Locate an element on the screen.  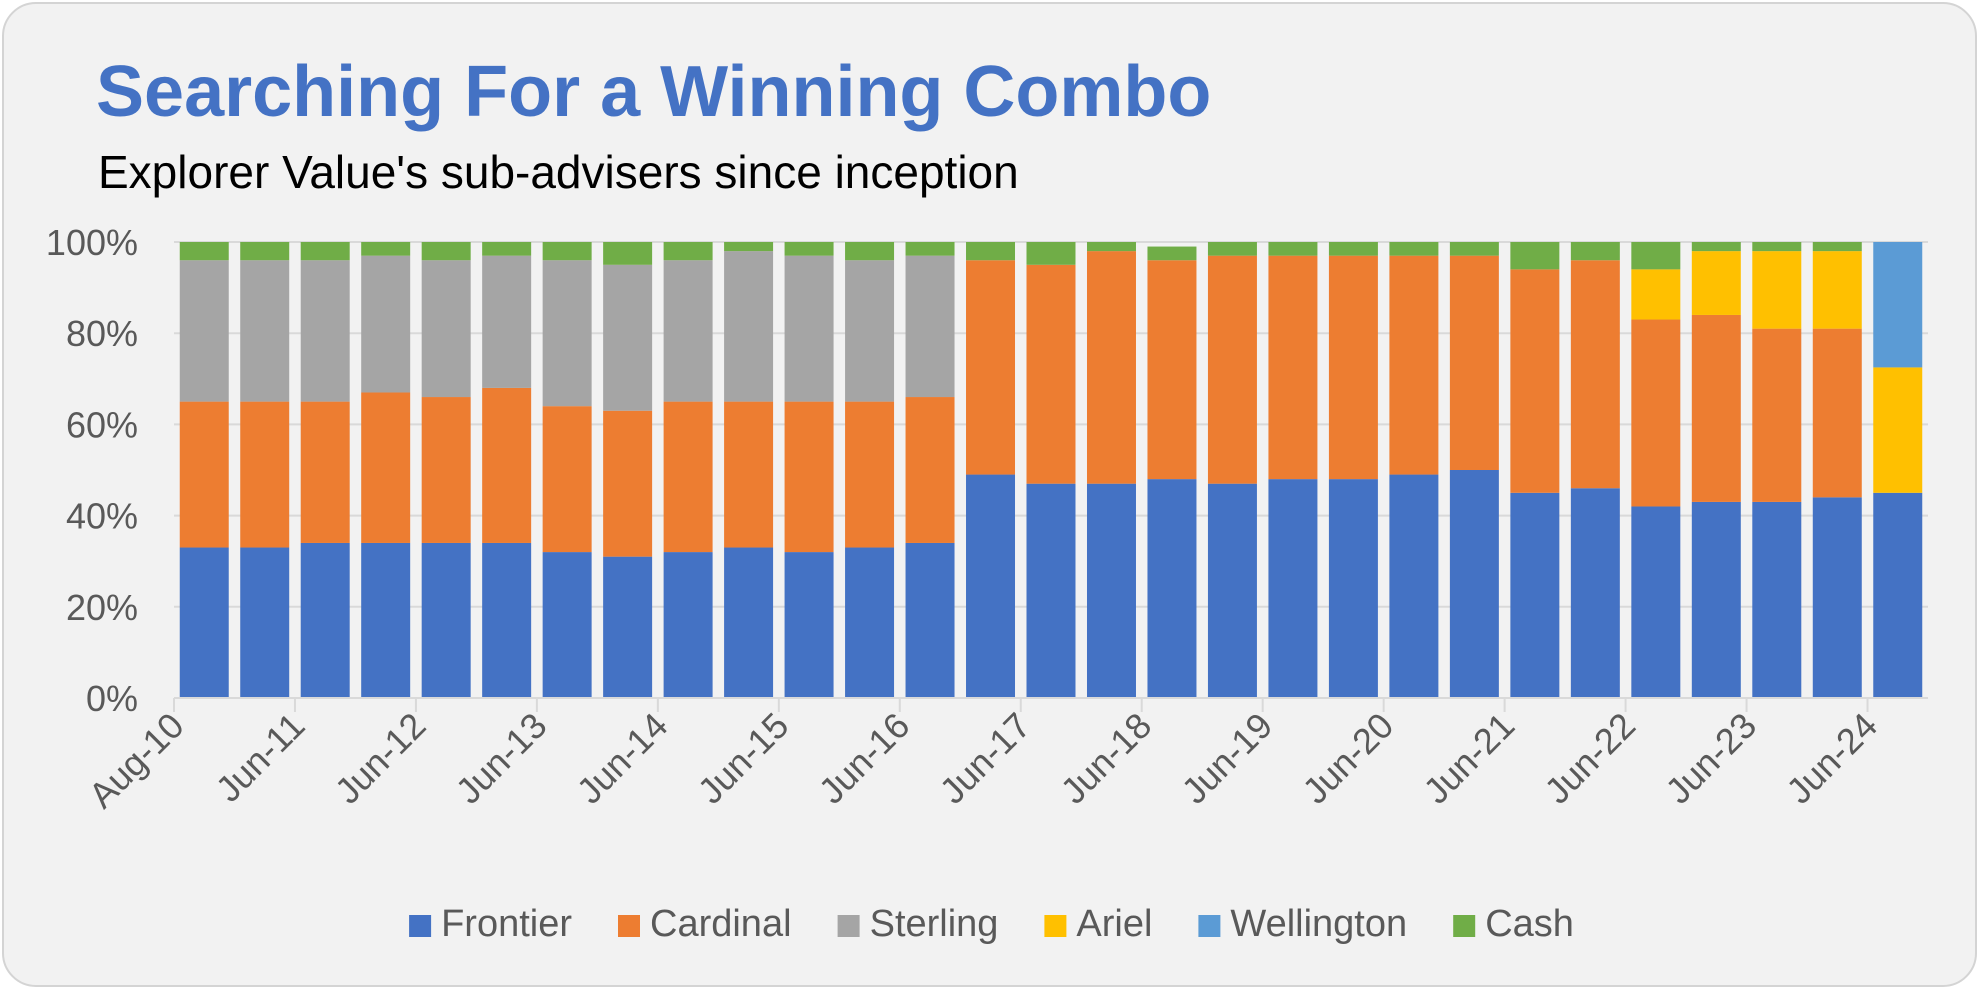
legend-item-frontier: Frontier is located at coordinates (490, 924).